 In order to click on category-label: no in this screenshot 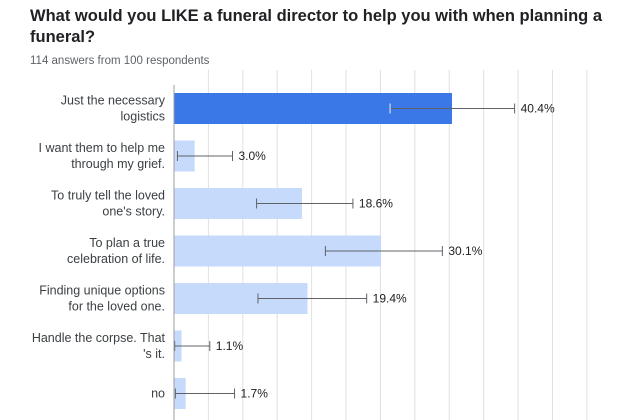, I will do `click(158, 394)`.